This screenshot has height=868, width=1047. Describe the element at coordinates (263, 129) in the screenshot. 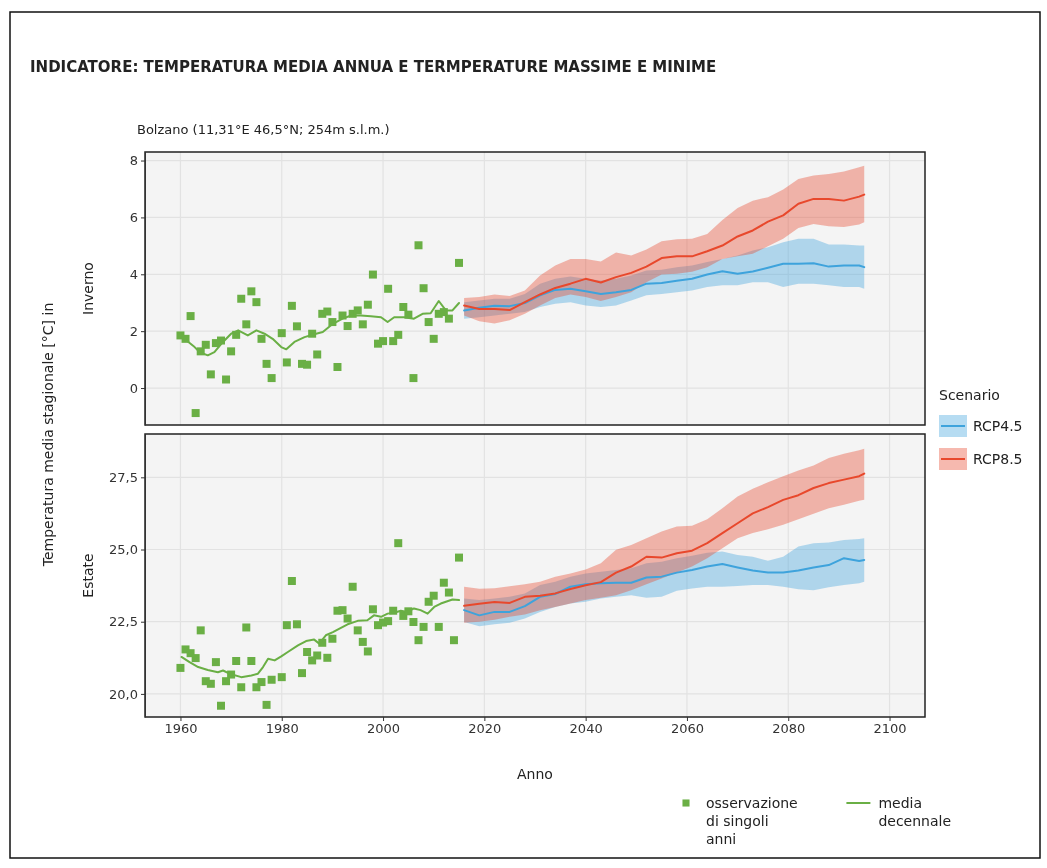

I see `chart-subtitle: Bolzano (11,31°E 46,5°N; 254m s.l.m.)` at that location.